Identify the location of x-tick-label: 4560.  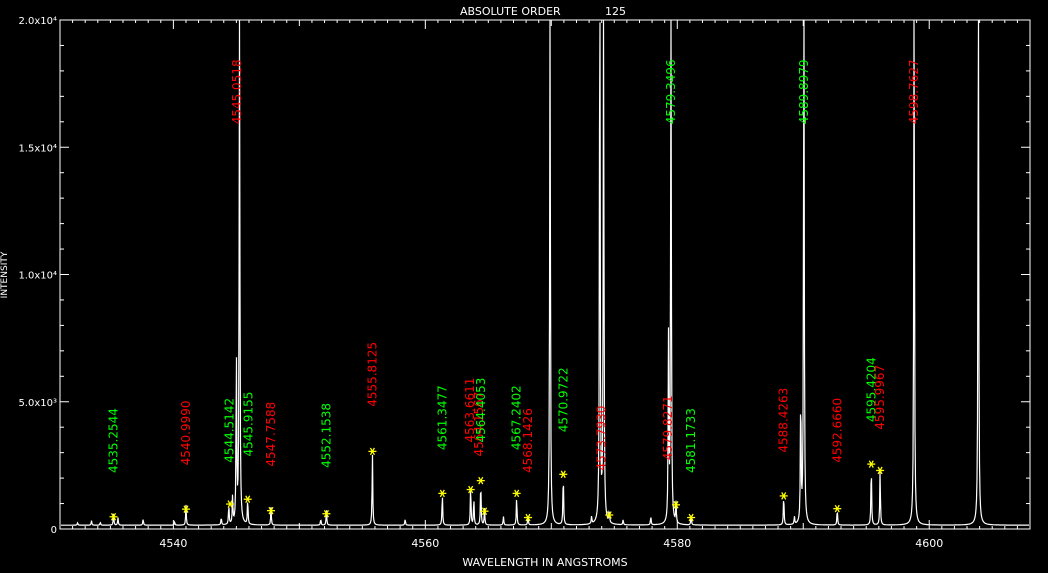
(425, 543).